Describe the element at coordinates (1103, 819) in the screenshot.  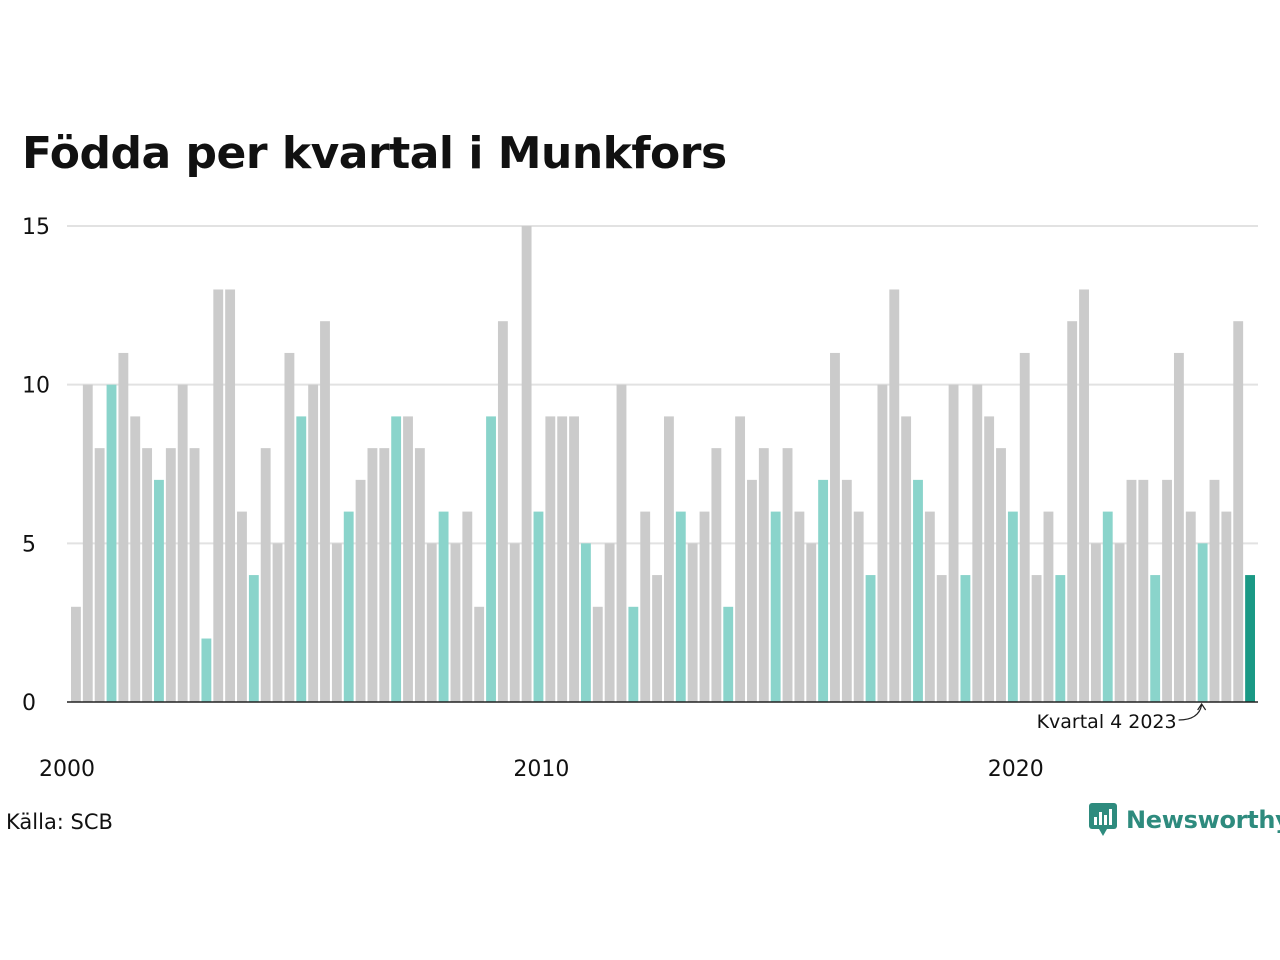
I see `newsworthy-logo-icon` at that location.